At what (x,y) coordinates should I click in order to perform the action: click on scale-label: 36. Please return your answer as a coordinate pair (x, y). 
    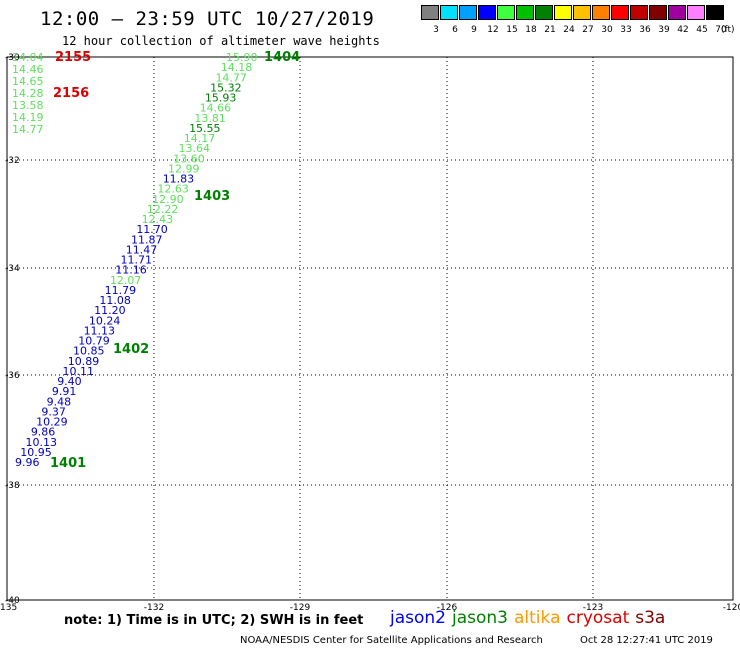
    Looking at the image, I should click on (645, 30).